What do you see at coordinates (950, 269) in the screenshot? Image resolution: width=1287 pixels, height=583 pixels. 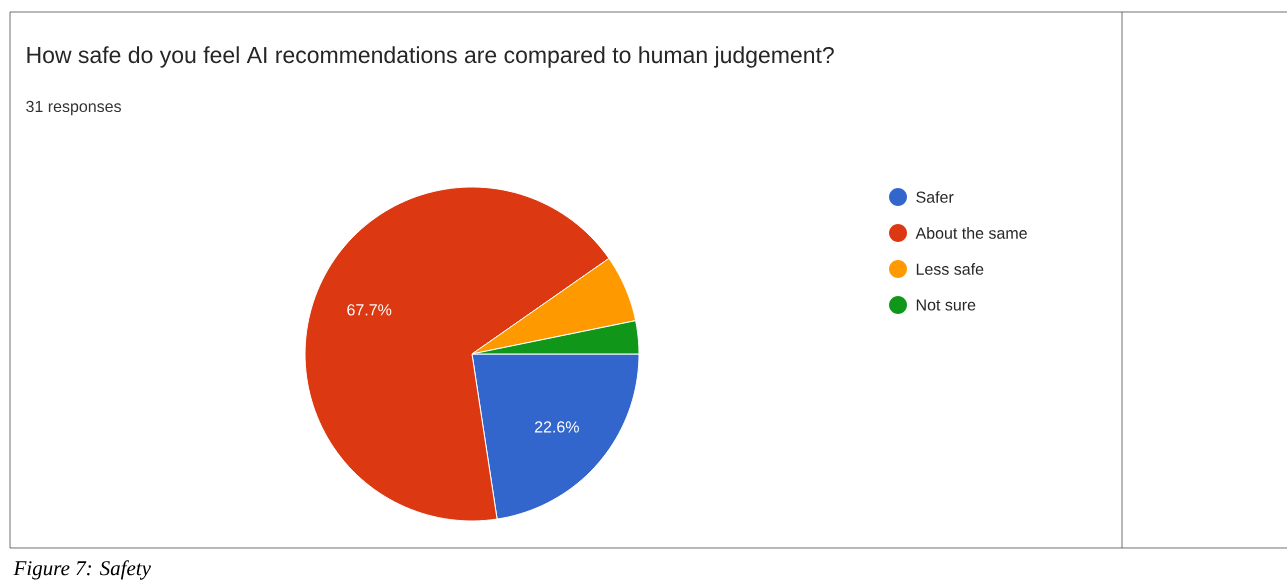 I see `legend-label: Less safe` at bounding box center [950, 269].